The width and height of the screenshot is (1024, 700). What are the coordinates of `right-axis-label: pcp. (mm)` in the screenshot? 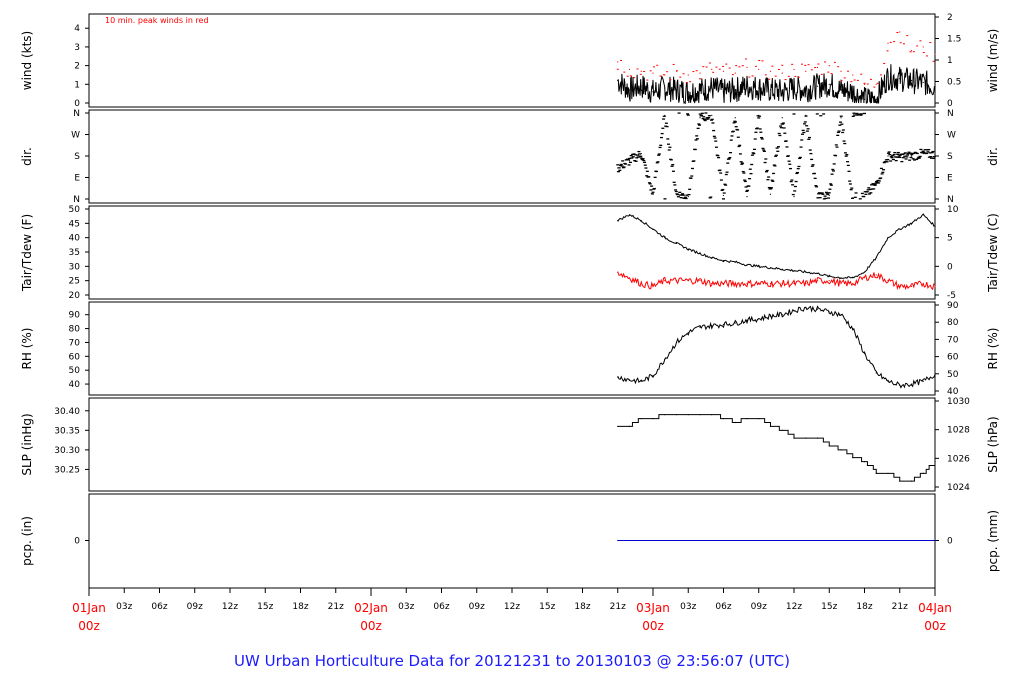 It's located at (993, 541).